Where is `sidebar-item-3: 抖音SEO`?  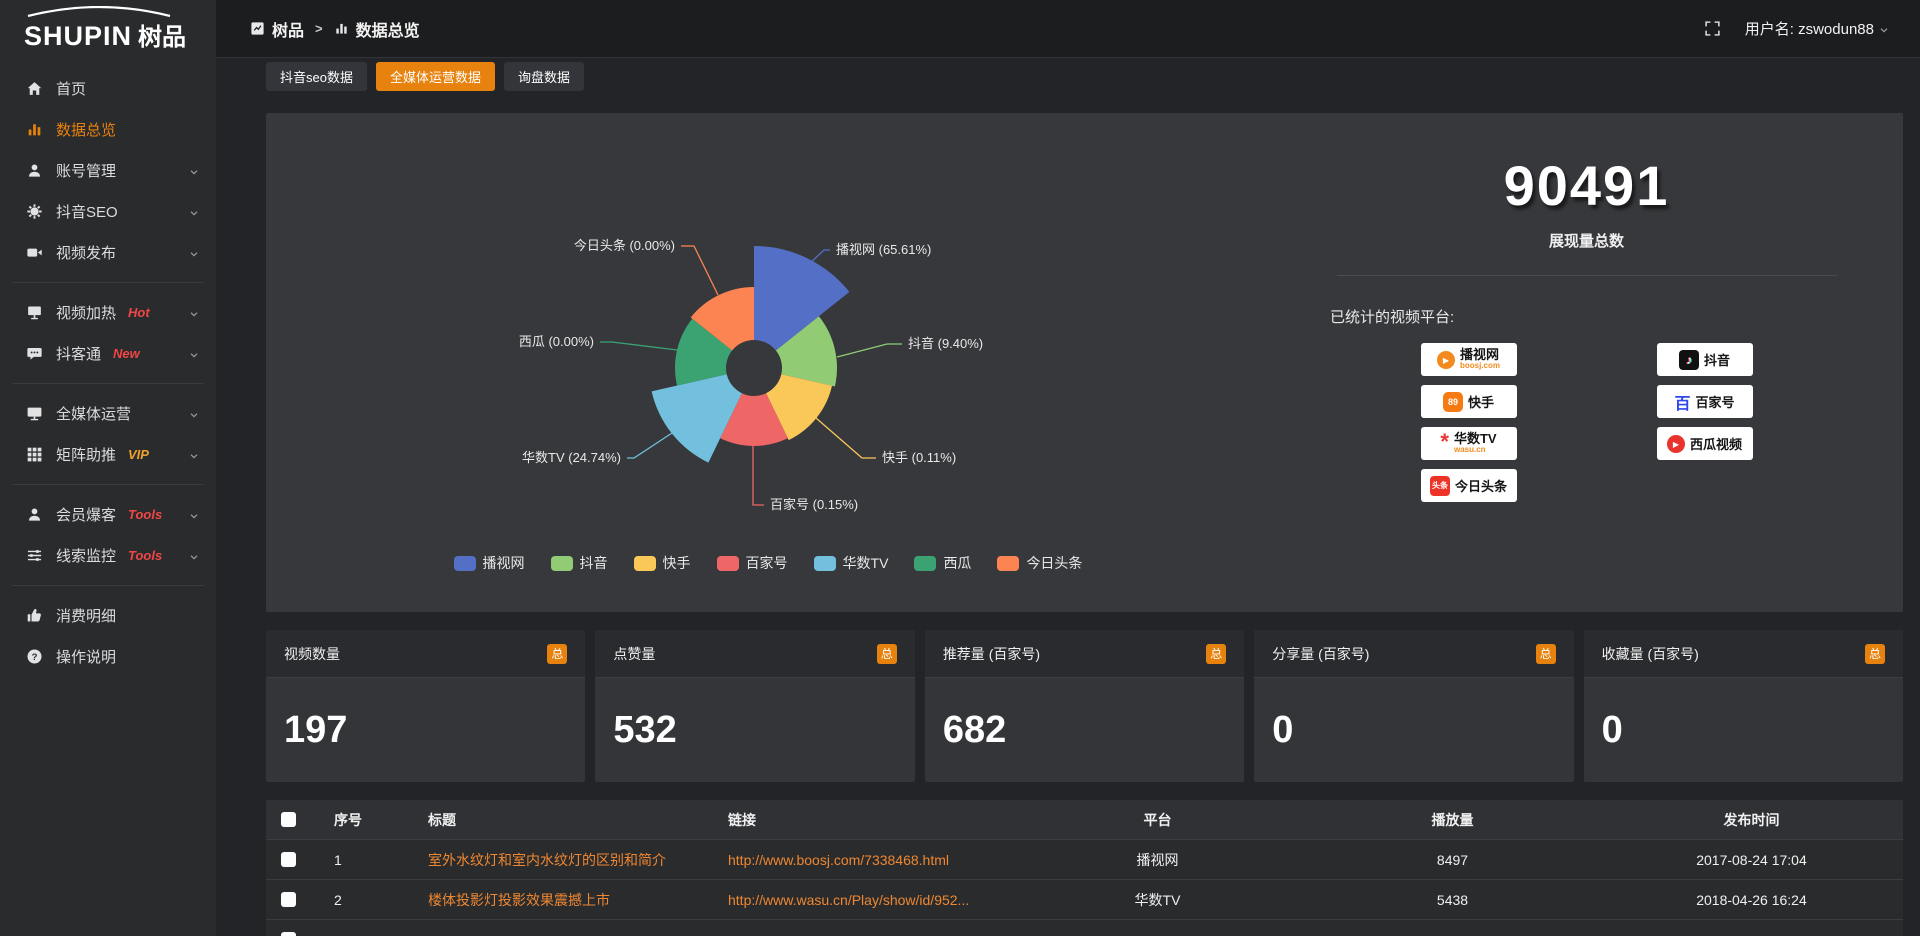 sidebar-item-3: 抖音SEO is located at coordinates (108, 211).